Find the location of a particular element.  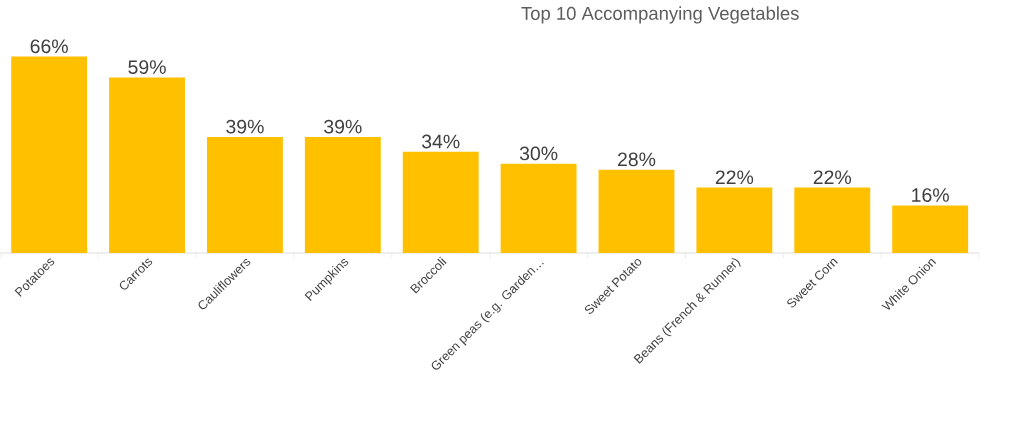

data-label: 66% is located at coordinates (49, 46).